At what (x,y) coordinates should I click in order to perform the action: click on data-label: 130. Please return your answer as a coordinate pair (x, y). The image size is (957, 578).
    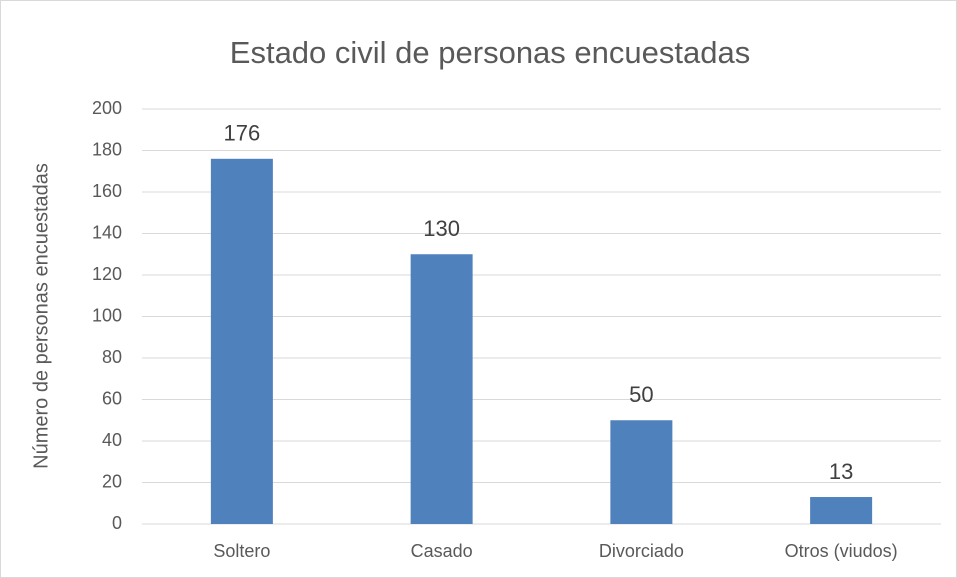
    Looking at the image, I should click on (441, 228).